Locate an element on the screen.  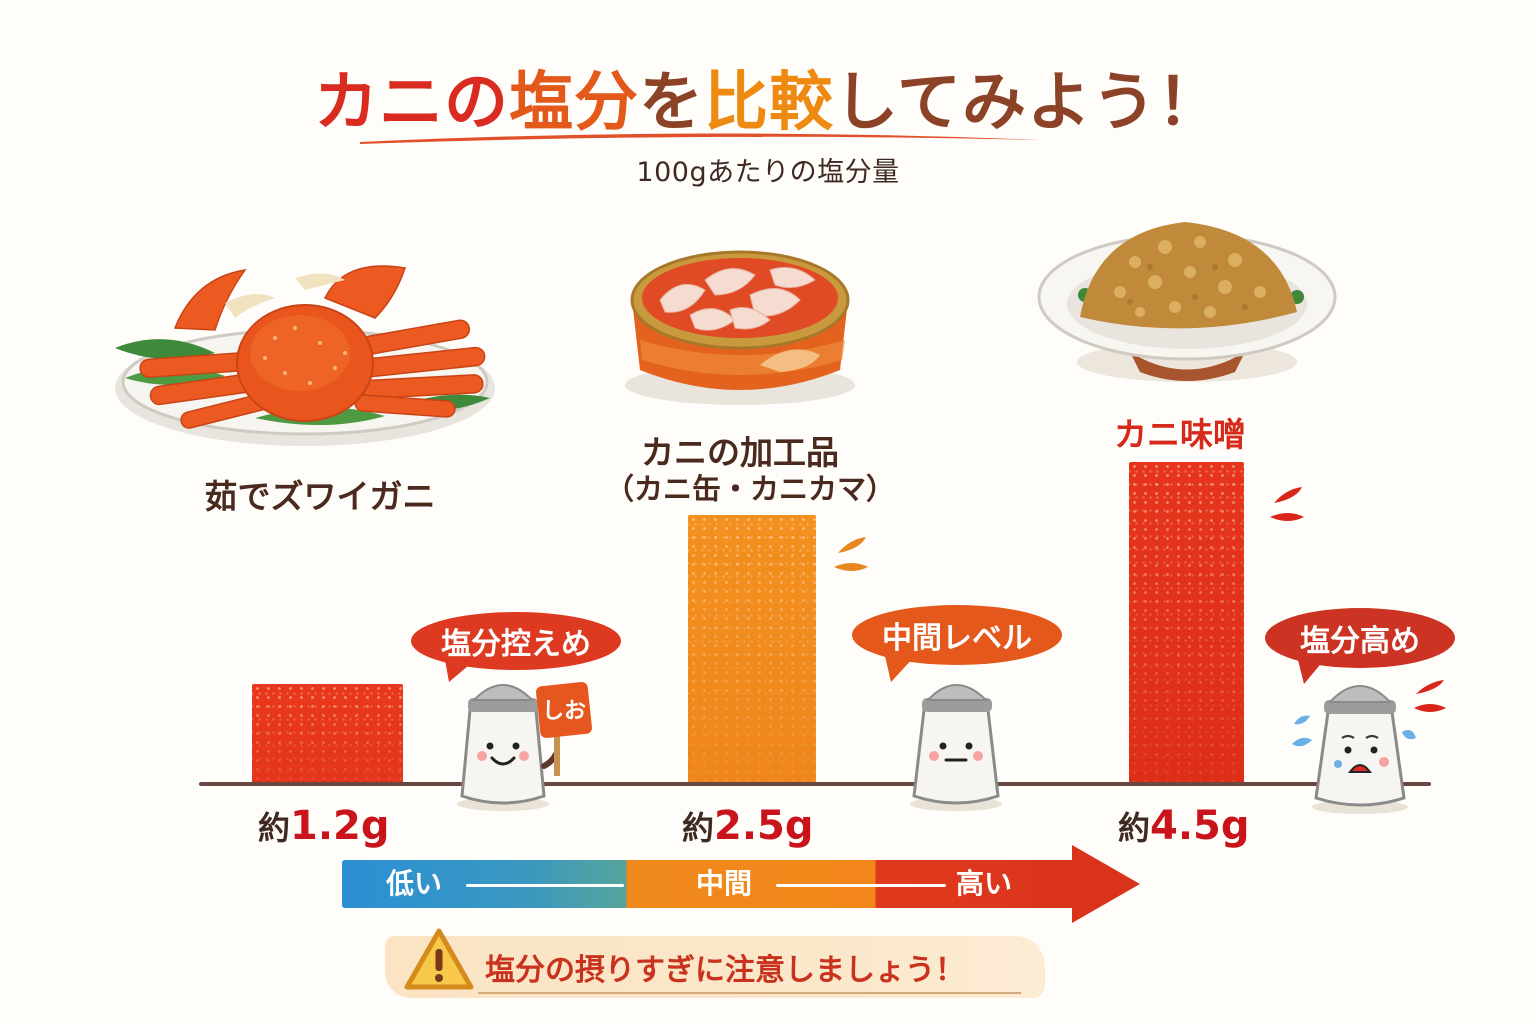
title-segment: 比較 is located at coordinates (768, 103).